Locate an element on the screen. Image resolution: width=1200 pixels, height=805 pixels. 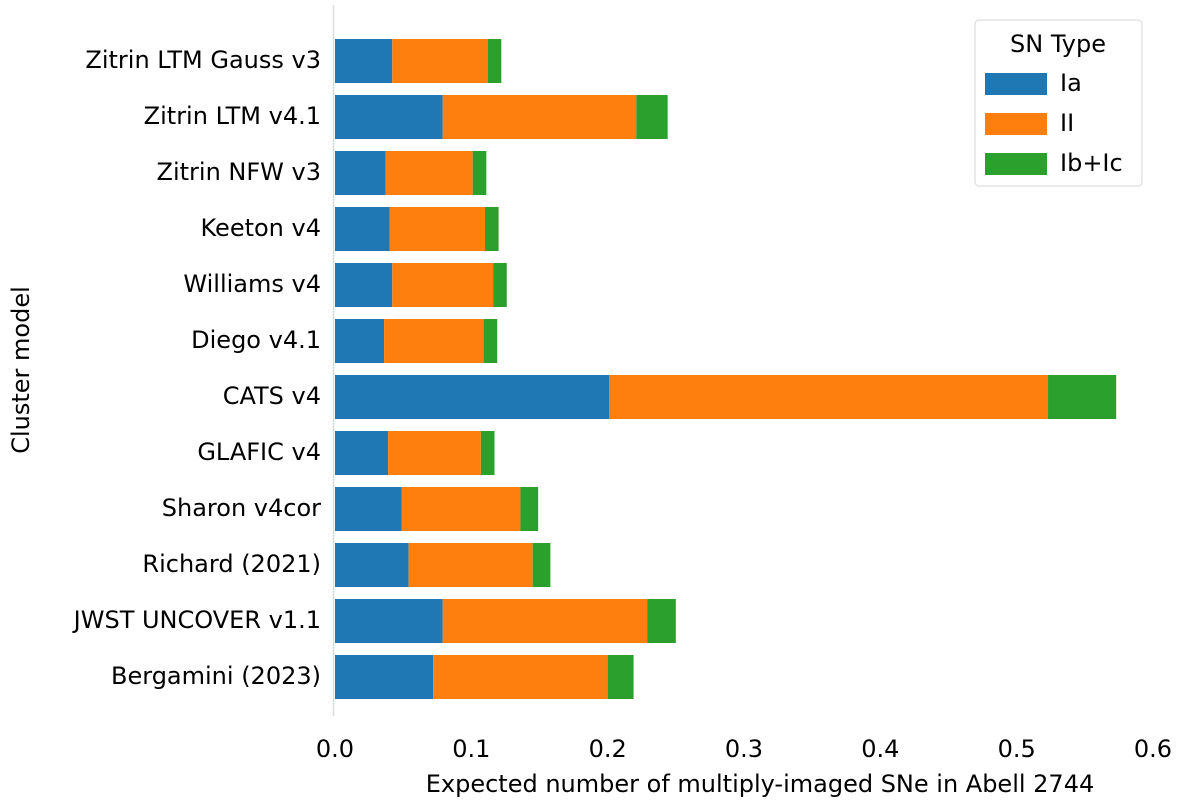
x-tick-label: 0.2 is located at coordinates (608, 749).